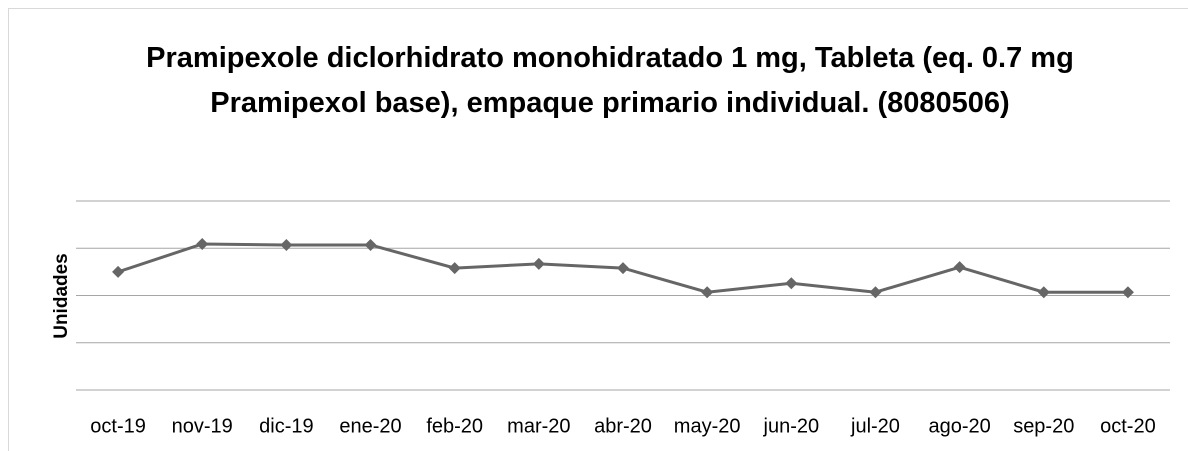  Describe the element at coordinates (202, 426) in the screenshot. I see `x-tick-label: nov-19` at that location.